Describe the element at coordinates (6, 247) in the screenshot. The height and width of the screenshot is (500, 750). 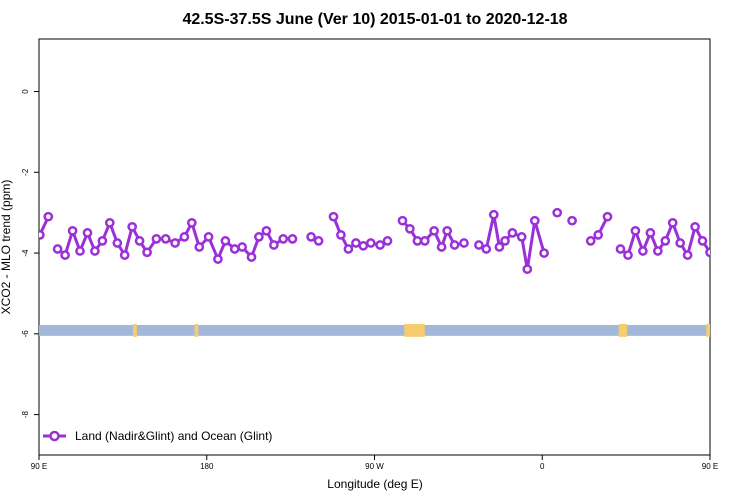
I see `y-axis-label: XCO2 - MLO trend (ppm)` at that location.